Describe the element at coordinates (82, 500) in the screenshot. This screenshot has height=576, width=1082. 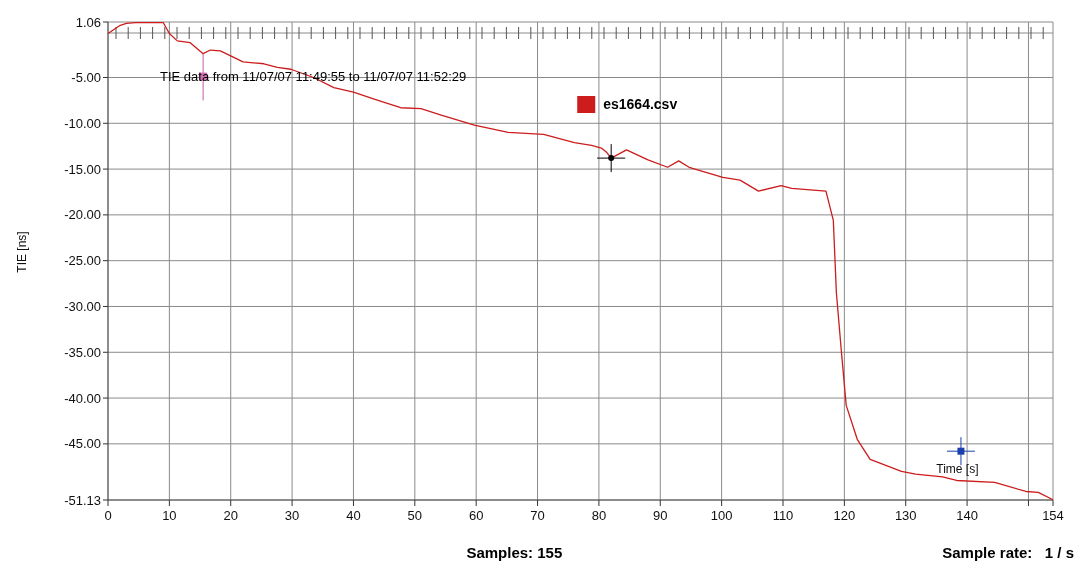
I see `y-tick-label: -51.13` at that location.